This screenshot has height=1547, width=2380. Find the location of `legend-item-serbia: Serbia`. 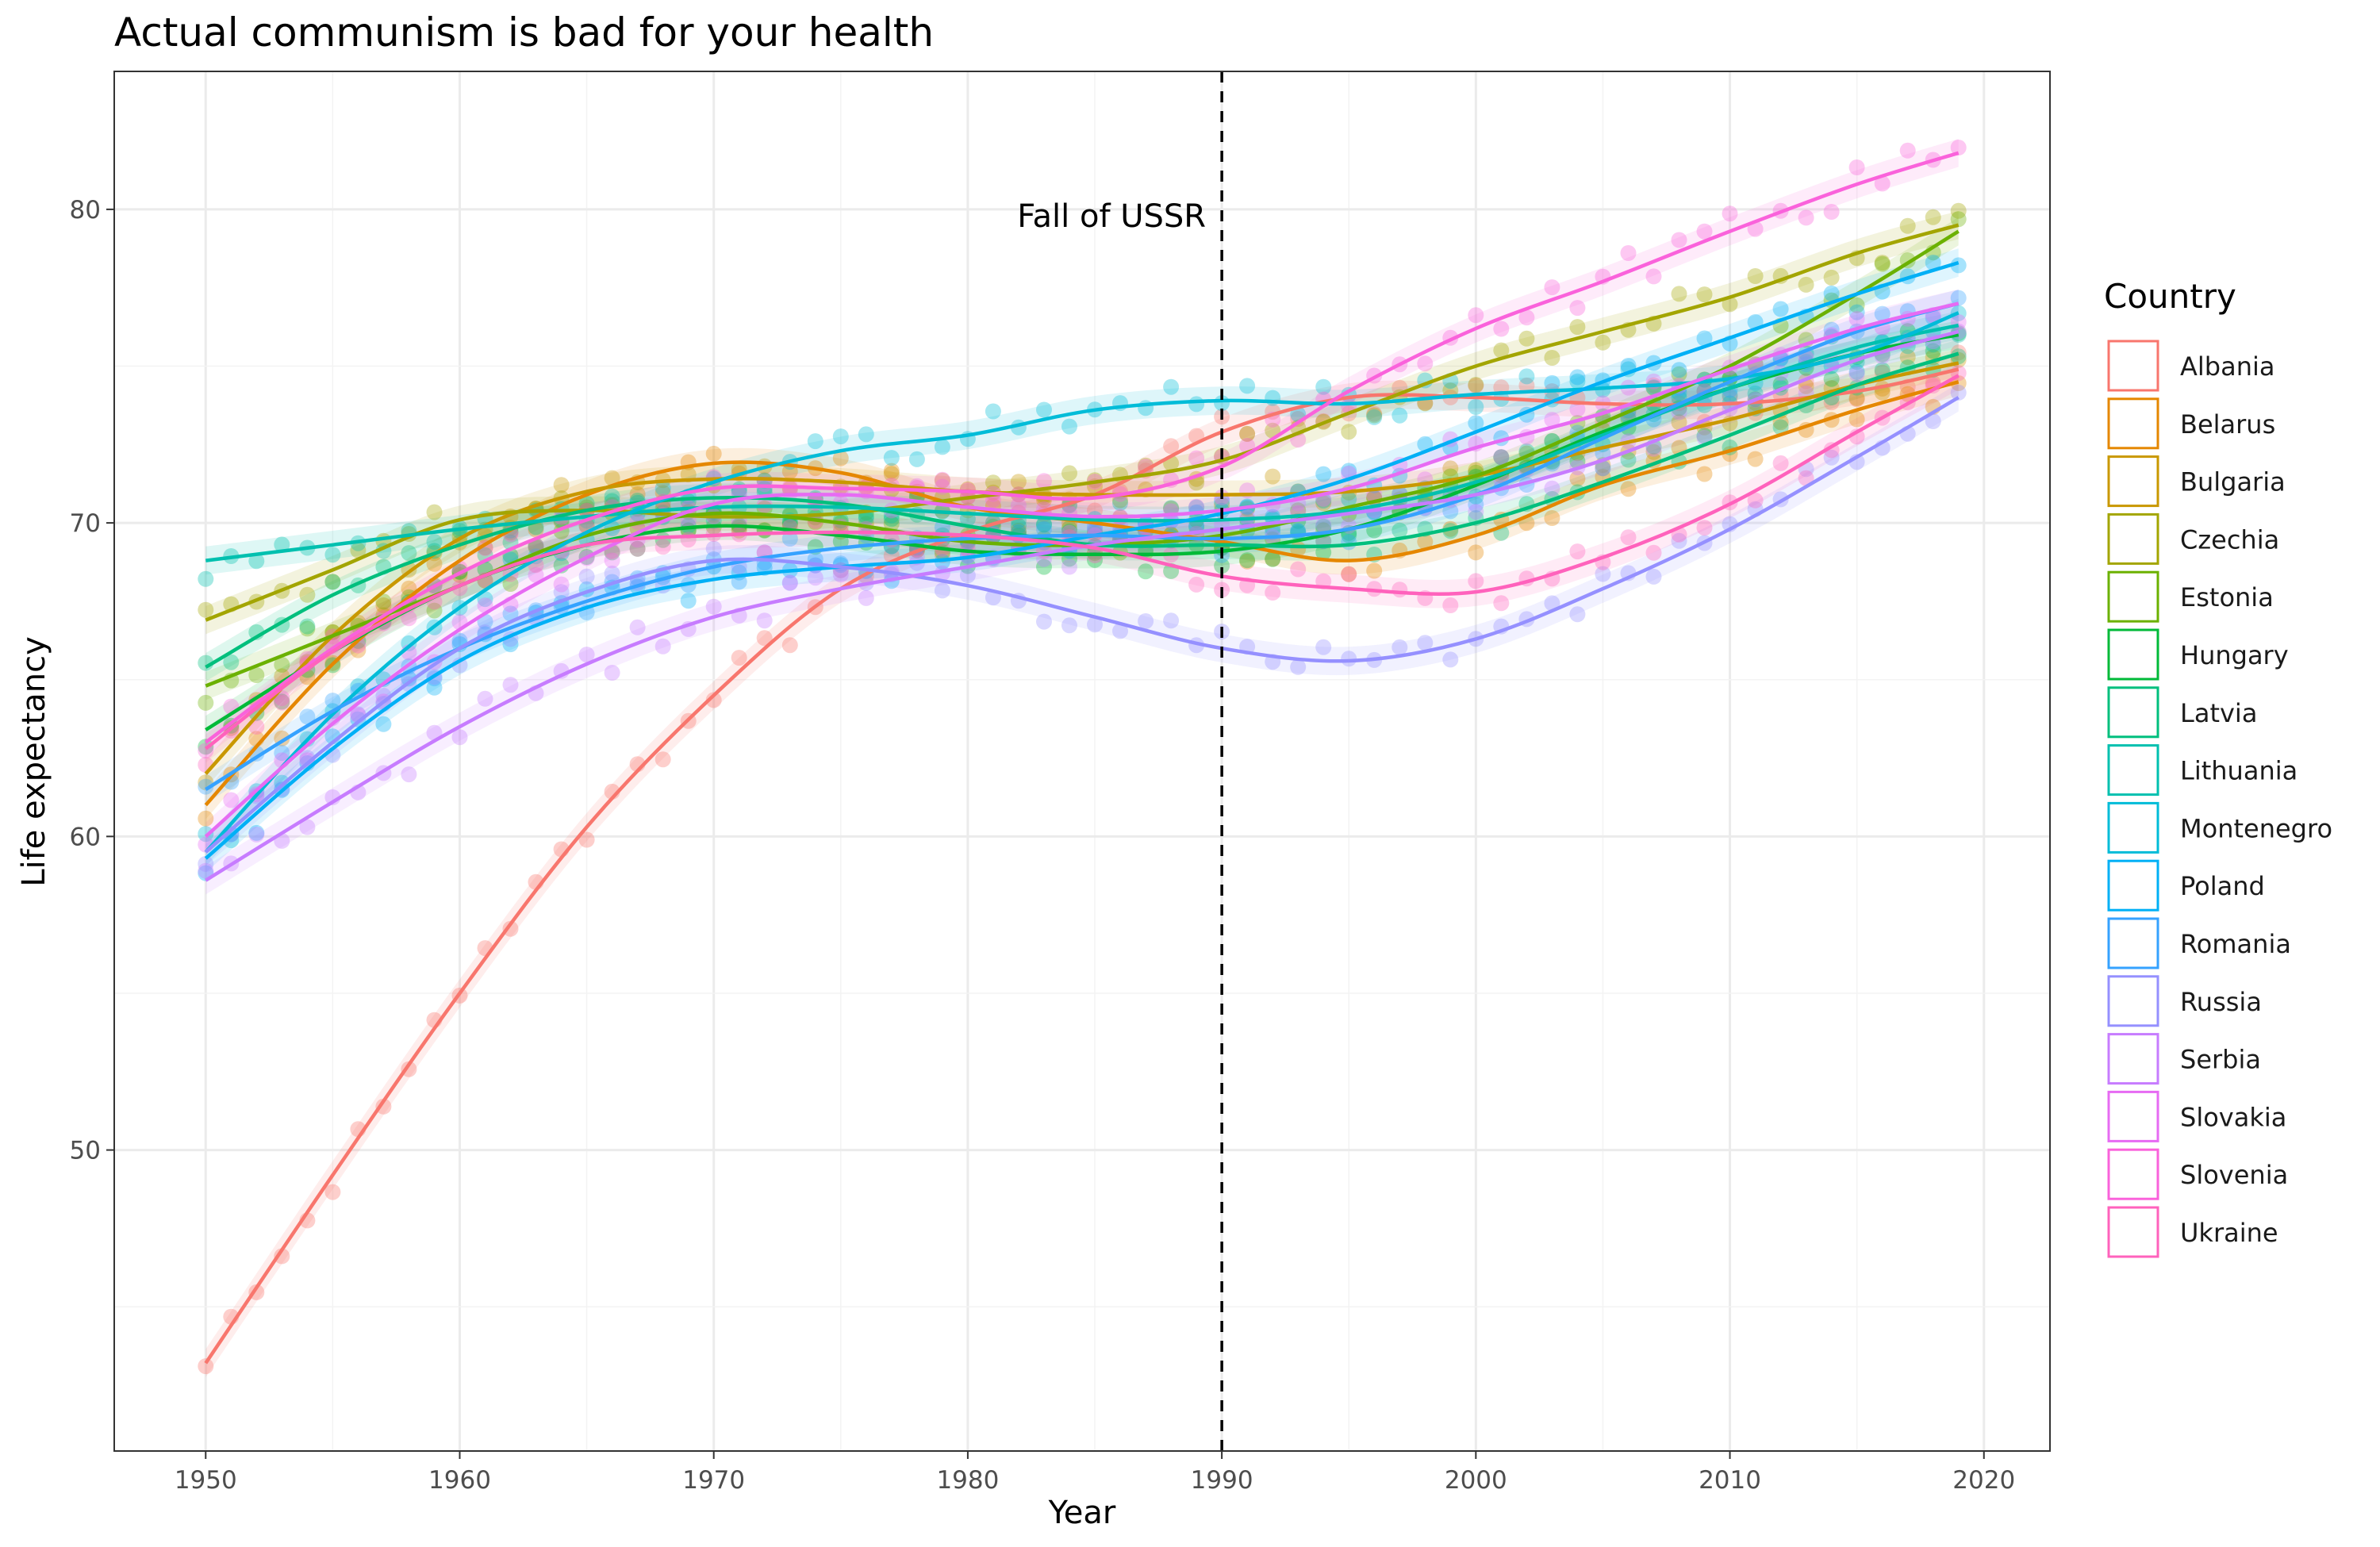

legend-item-serbia: Serbia is located at coordinates (2184, 1059).